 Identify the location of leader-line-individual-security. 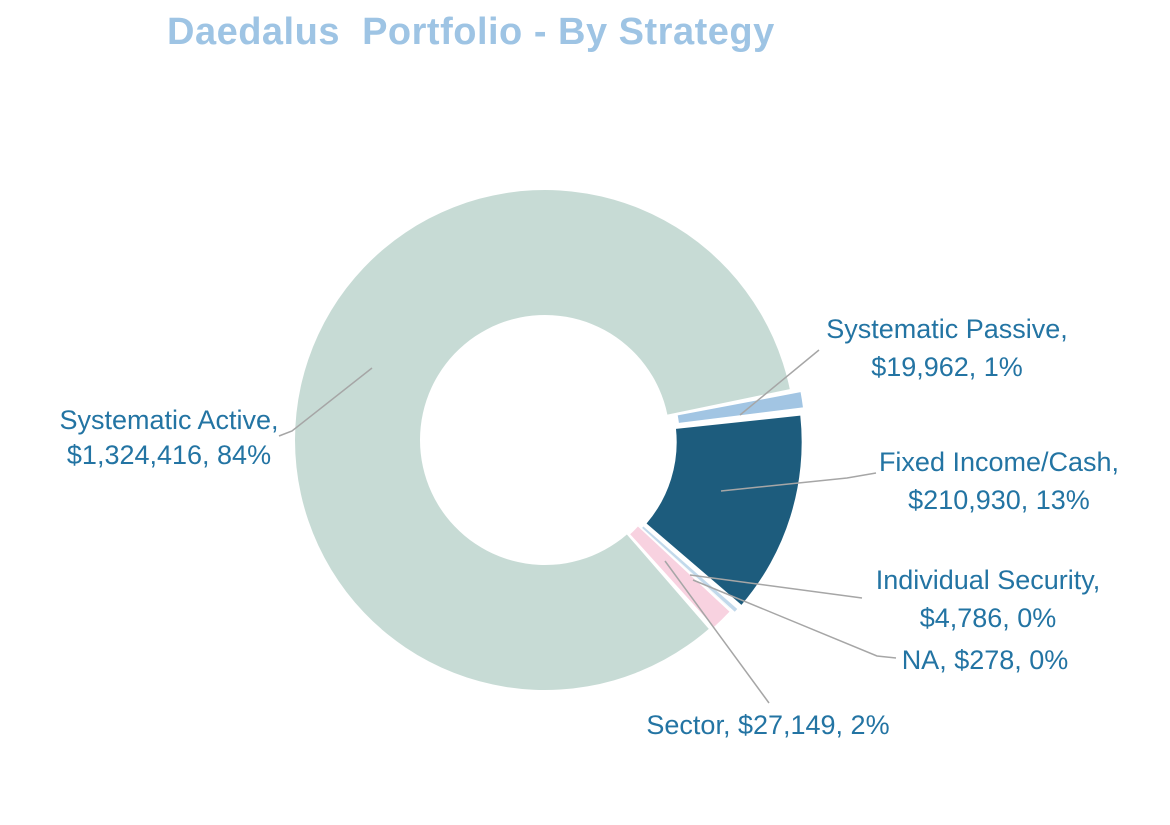
(776, 586).